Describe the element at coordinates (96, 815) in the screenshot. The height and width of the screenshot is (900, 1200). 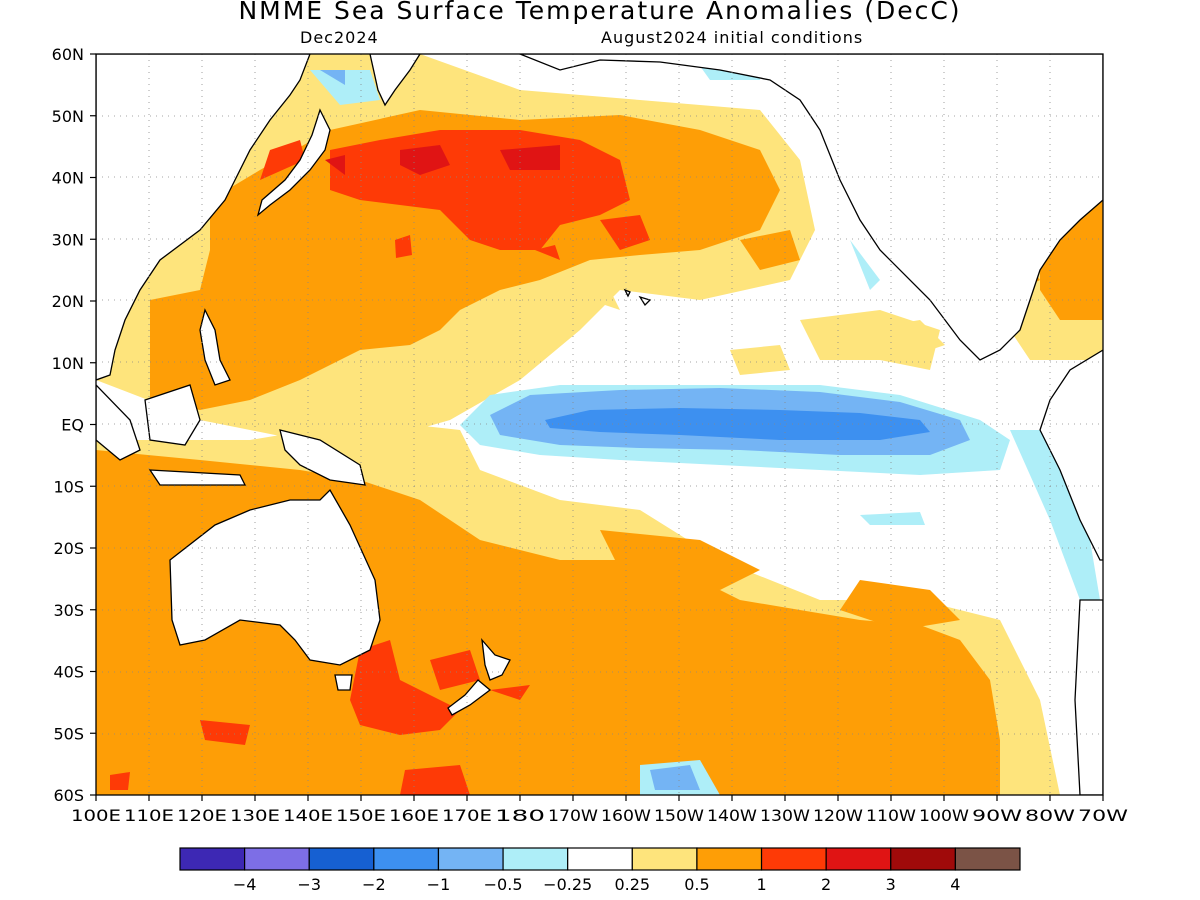
I see `lon-tick-label: 100E` at that location.